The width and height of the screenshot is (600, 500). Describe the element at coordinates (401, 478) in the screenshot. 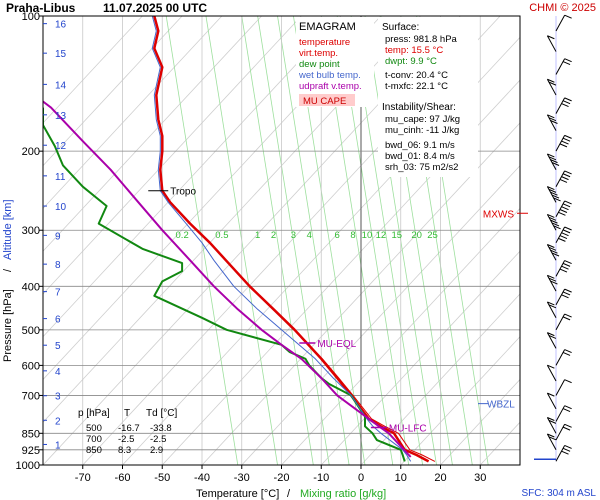

I see `x-tick-label: 10` at that location.